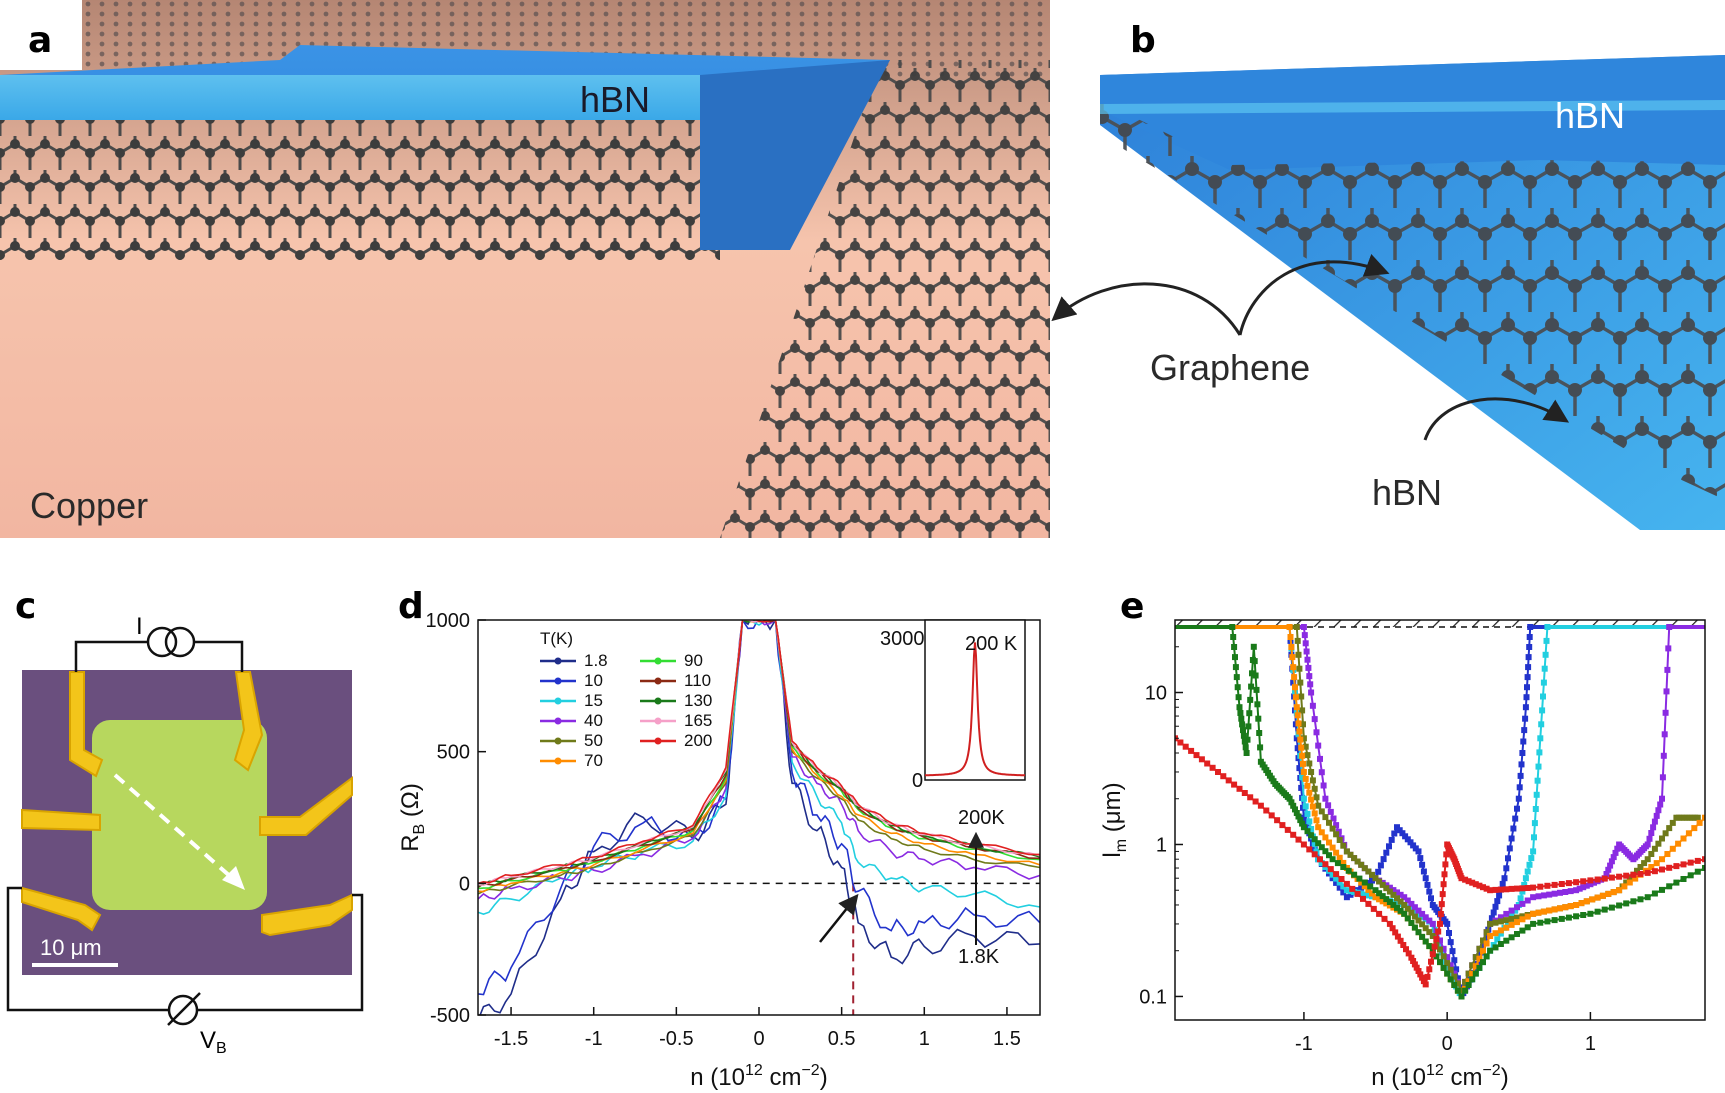  What do you see at coordinates (991, 644) in the screenshot?
I see `inset-label: 200 K` at bounding box center [991, 644].